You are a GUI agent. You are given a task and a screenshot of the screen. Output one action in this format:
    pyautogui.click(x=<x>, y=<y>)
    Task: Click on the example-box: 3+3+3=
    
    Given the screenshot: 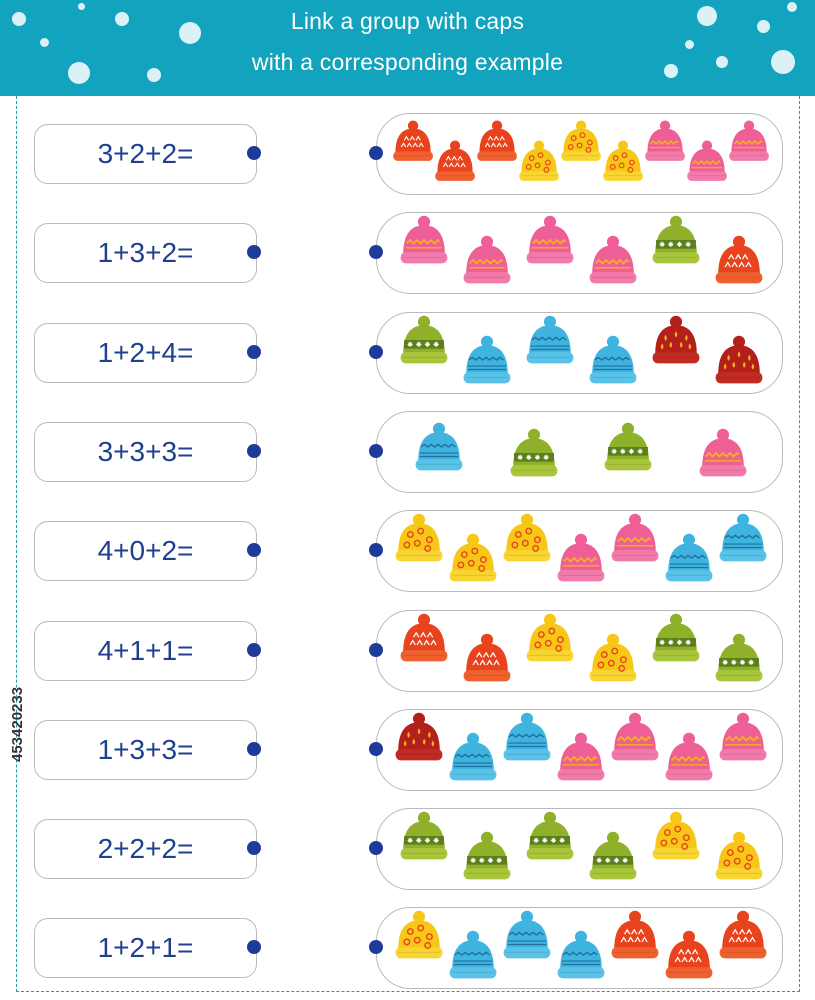 What is the action you would take?
    pyautogui.click(x=145, y=451)
    